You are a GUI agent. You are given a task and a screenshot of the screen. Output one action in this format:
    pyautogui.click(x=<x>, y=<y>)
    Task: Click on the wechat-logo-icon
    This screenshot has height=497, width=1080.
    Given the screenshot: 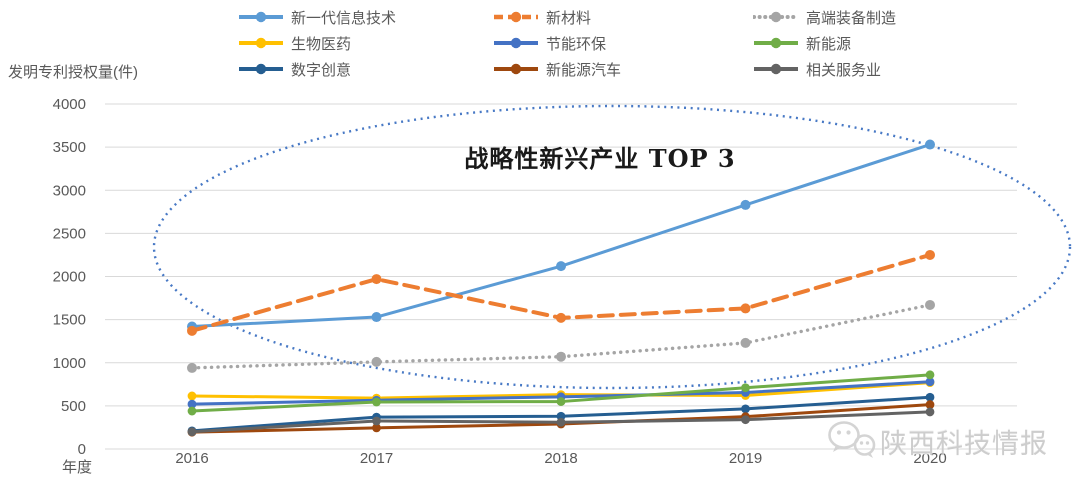 What is the action you would take?
    pyautogui.click(x=852, y=439)
    